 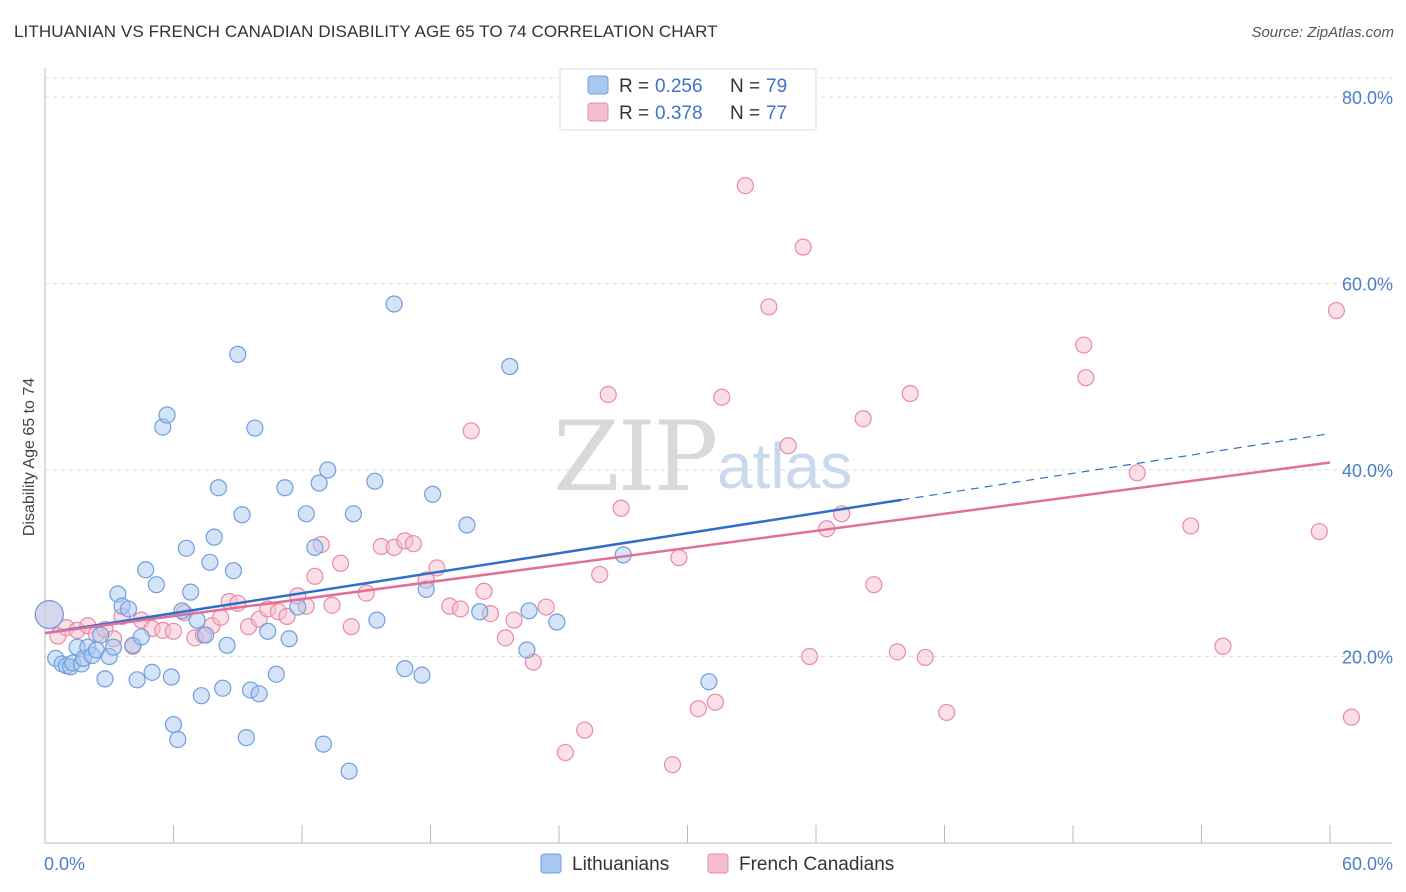 I want to click on legend-r-value-2: 0.378, so click(x=679, y=113).